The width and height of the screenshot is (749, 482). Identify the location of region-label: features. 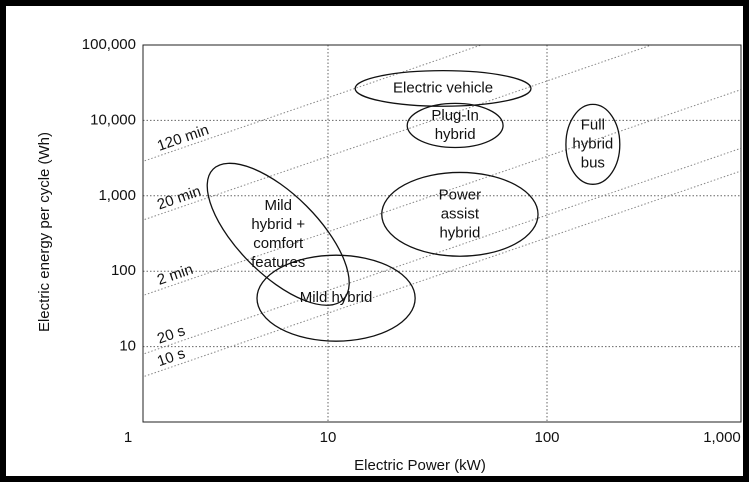
(278, 262).